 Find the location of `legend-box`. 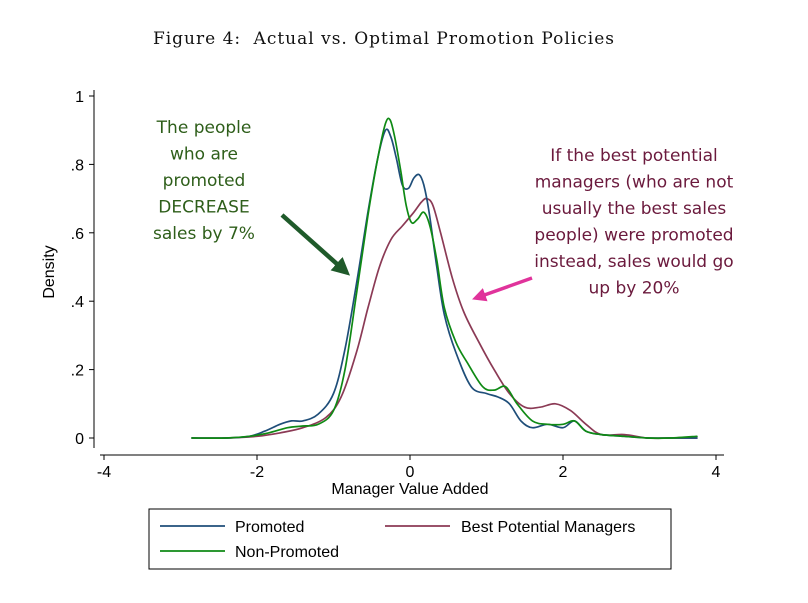

legend-box is located at coordinates (410, 539).